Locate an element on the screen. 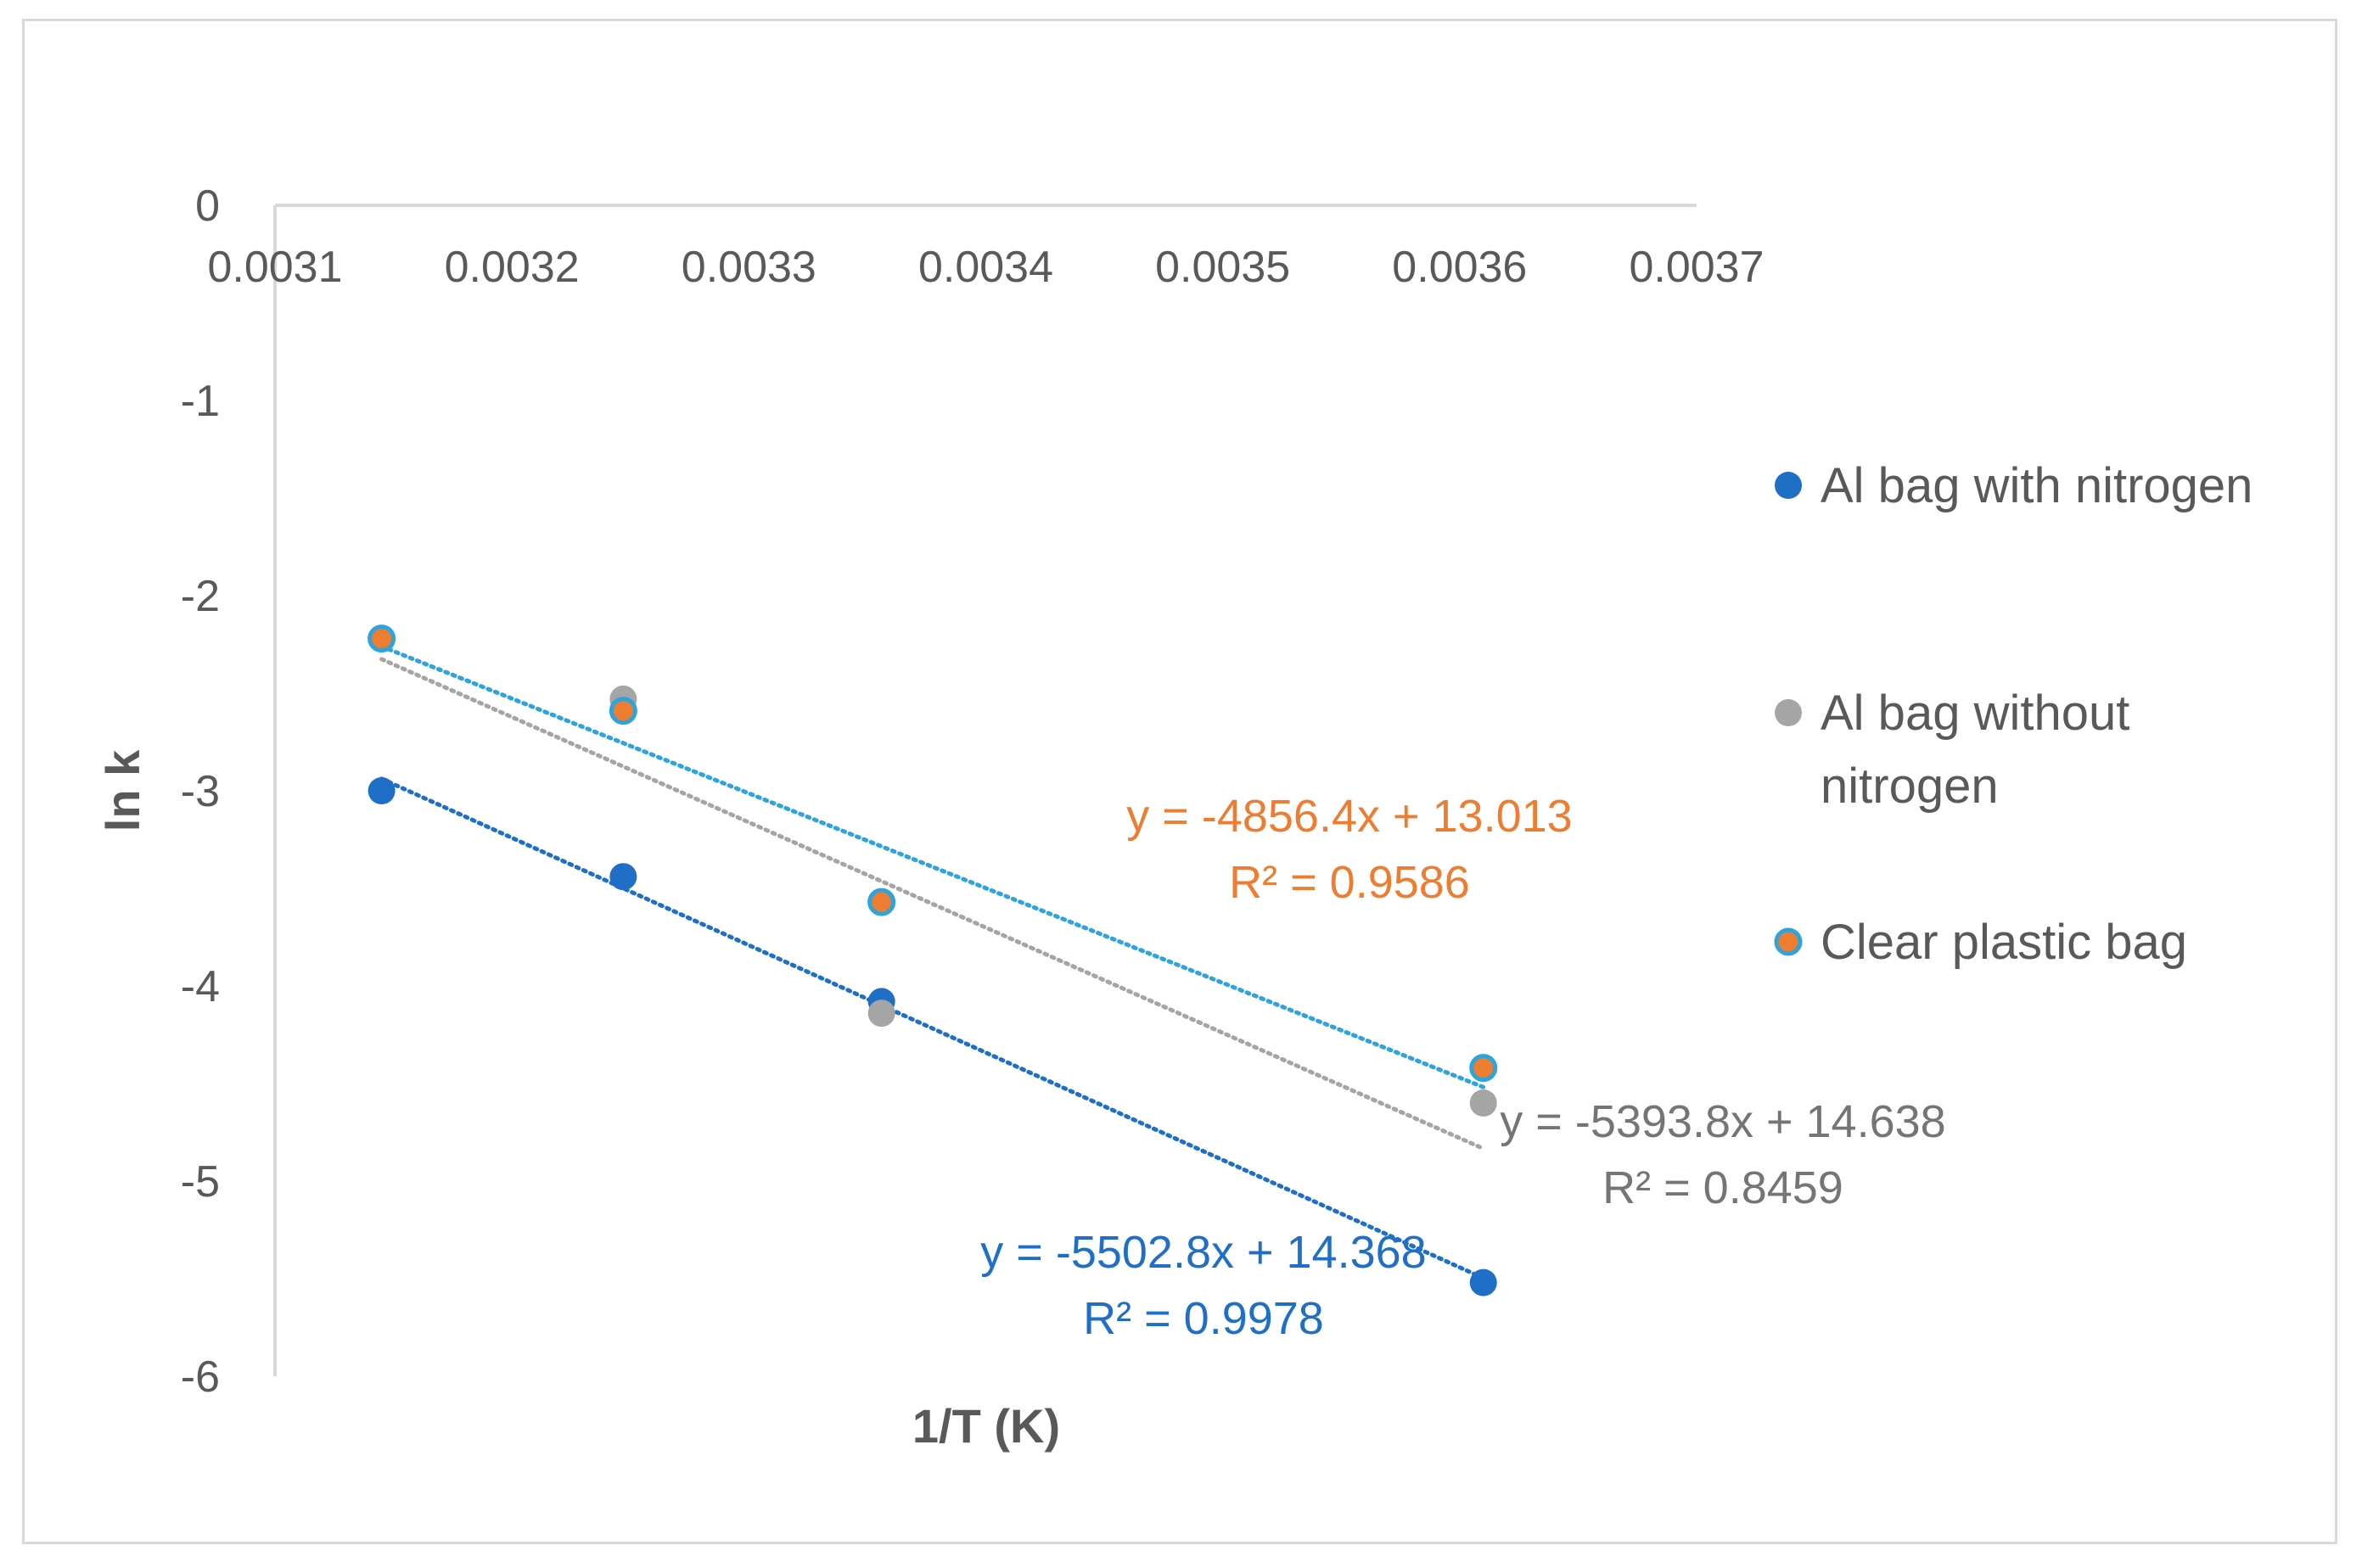  x-tick-label: 0.0031 is located at coordinates (275, 267).